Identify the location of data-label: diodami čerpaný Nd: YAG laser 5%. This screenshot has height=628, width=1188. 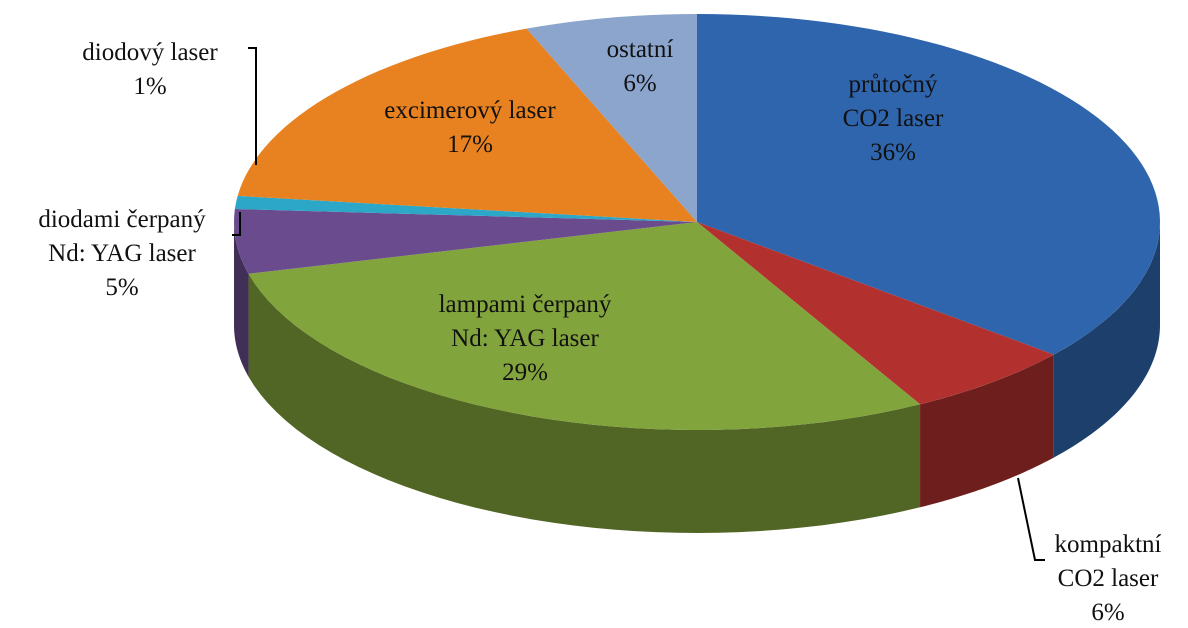
(121, 254).